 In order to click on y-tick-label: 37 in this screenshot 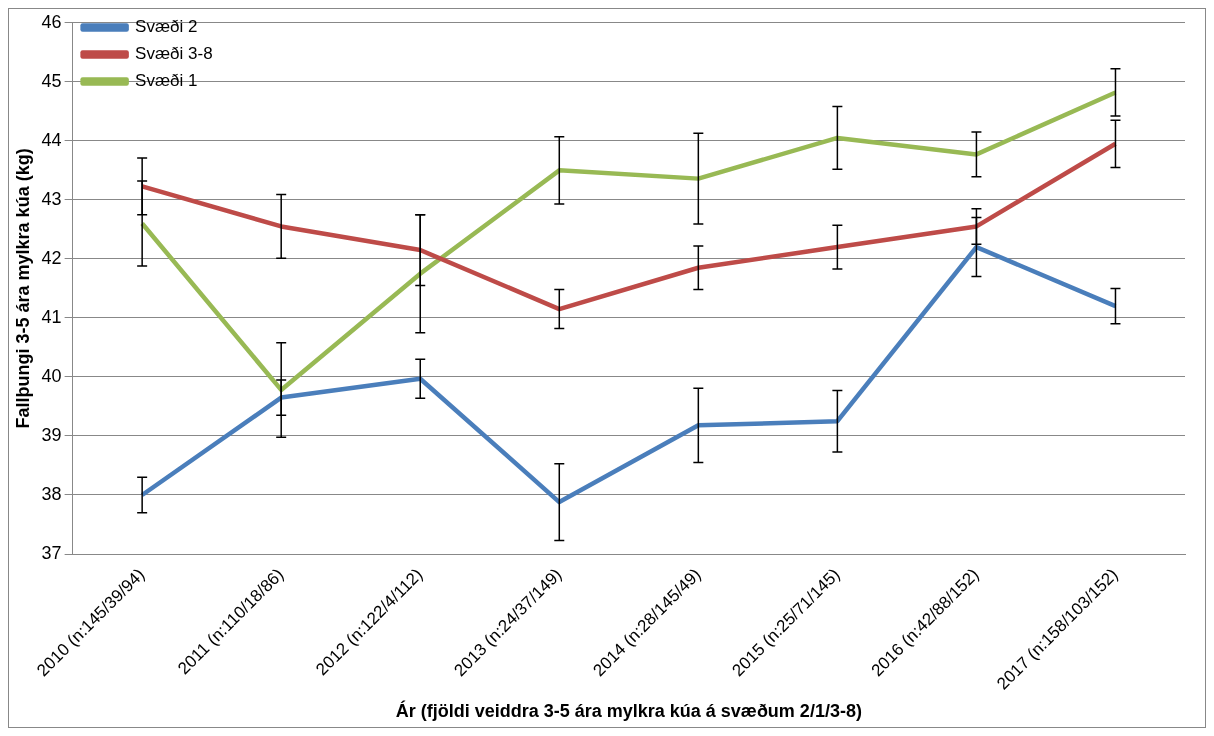, I will do `click(51, 552)`.